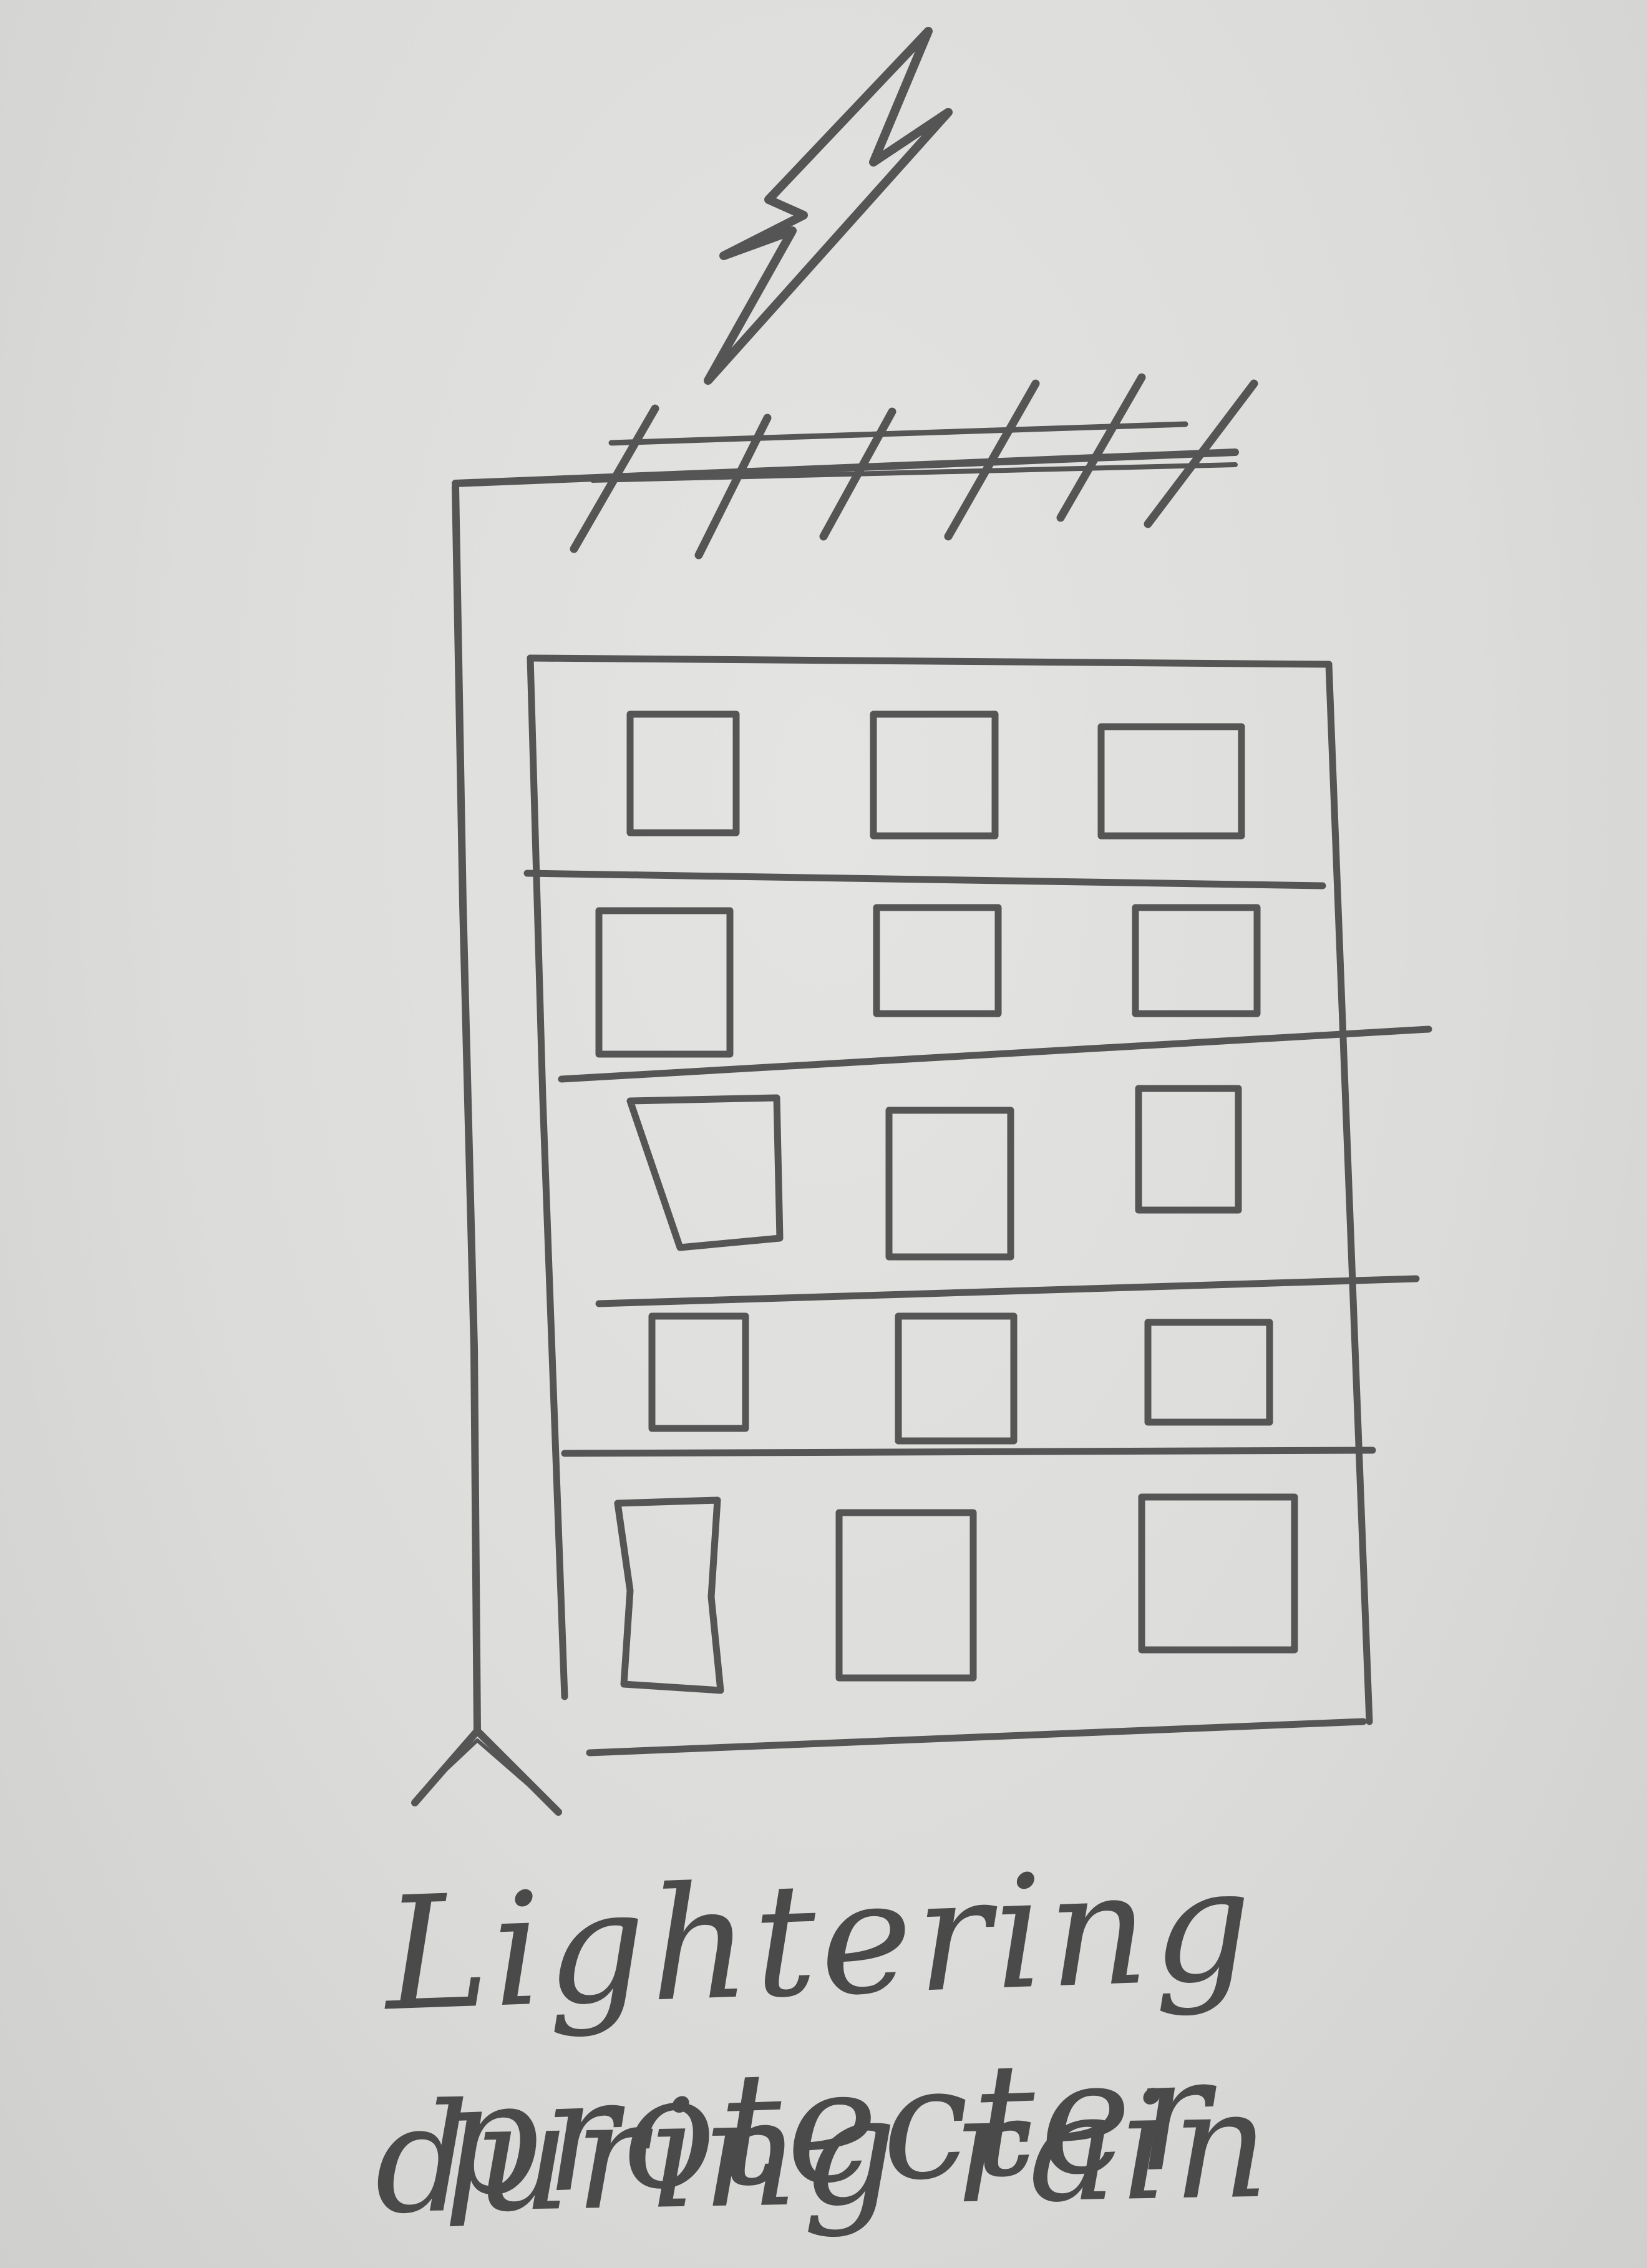 Image resolution: width=1647 pixels, height=2268 pixels. Describe the element at coordinates (486, 1771) in the screenshot. I see `ground-terminal-icon` at that location.